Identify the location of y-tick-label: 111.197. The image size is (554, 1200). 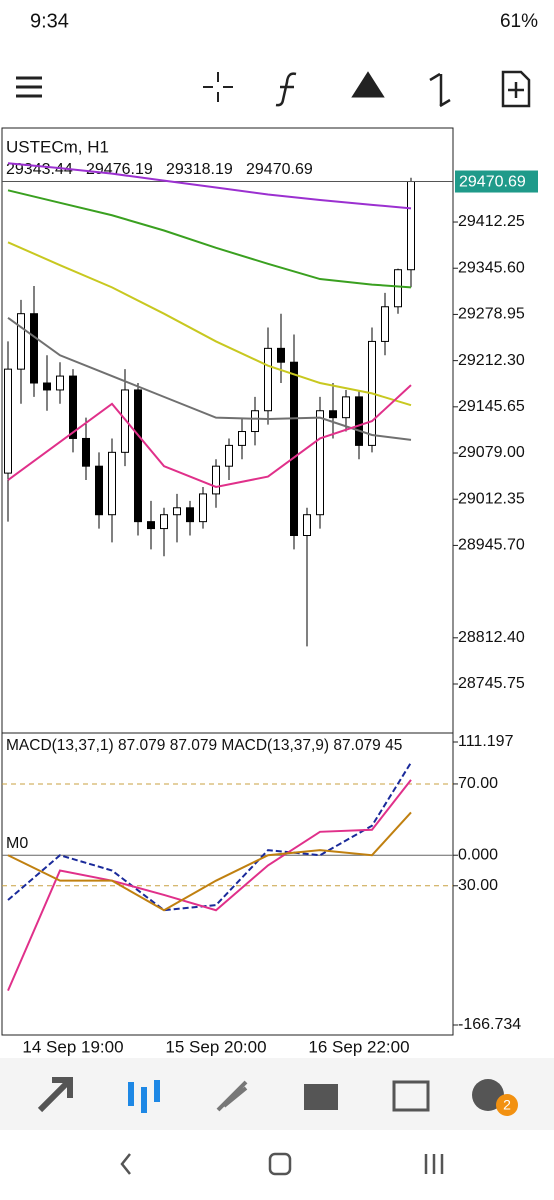
(486, 741).